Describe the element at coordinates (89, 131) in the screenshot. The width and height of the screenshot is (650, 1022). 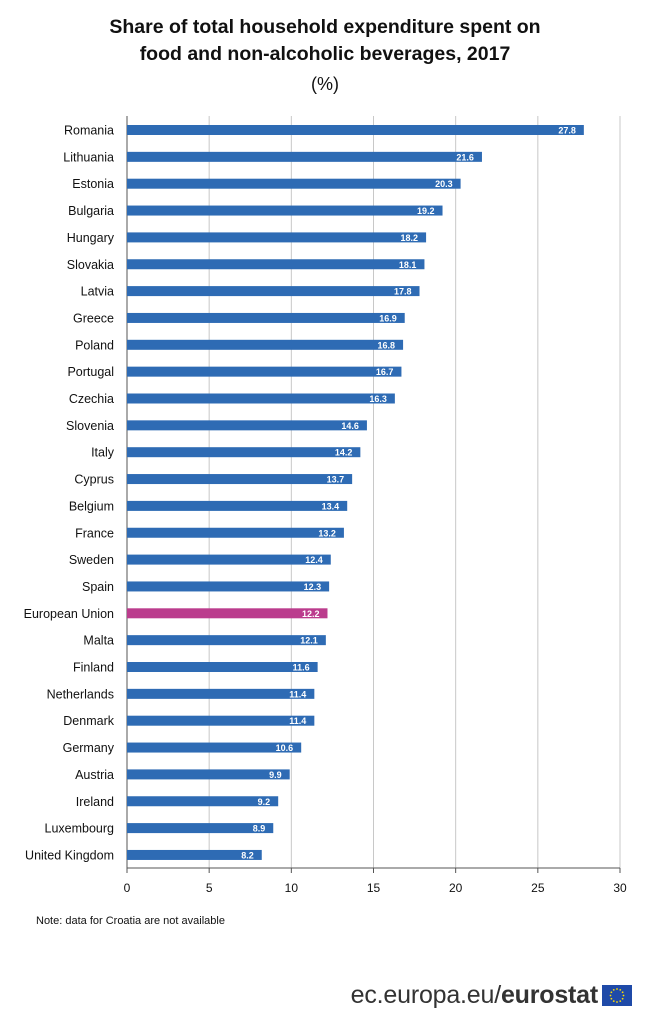
I see `category-label: Romania` at that location.